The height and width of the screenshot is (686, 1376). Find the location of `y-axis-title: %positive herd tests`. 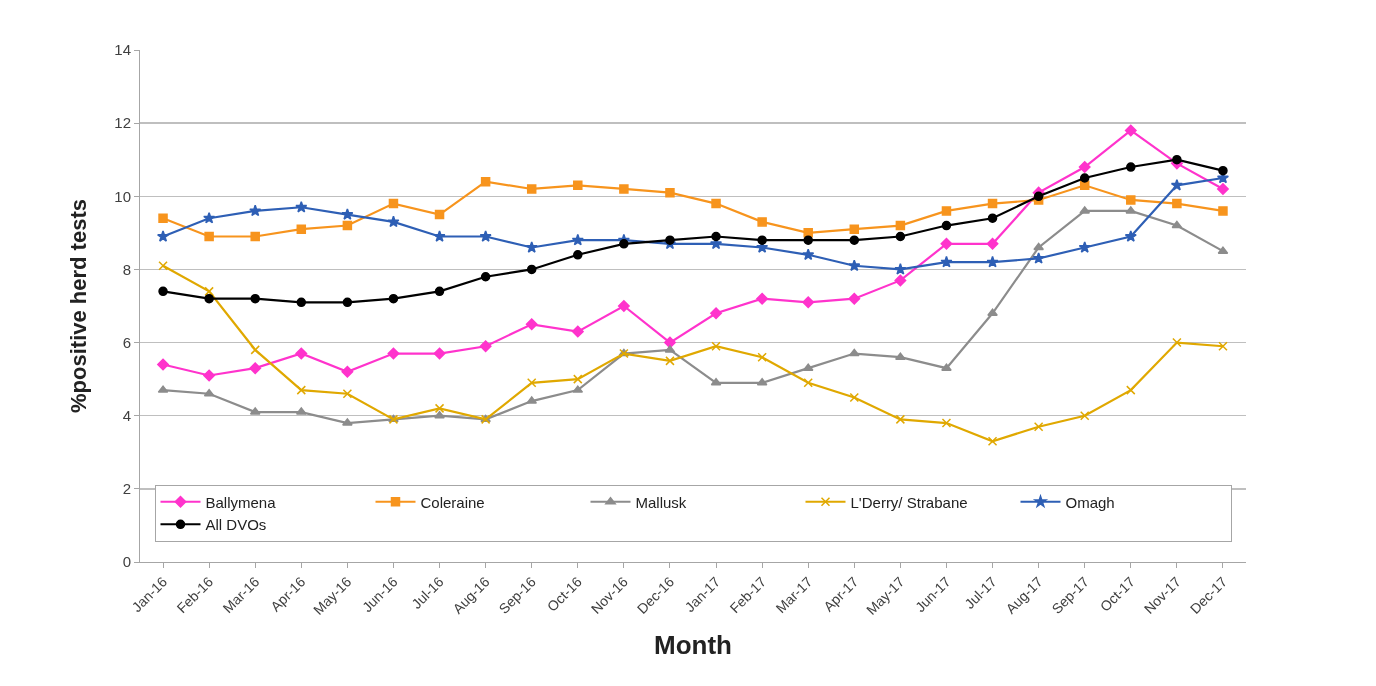

y-axis-title: %positive herd tests is located at coordinates (78, 306).